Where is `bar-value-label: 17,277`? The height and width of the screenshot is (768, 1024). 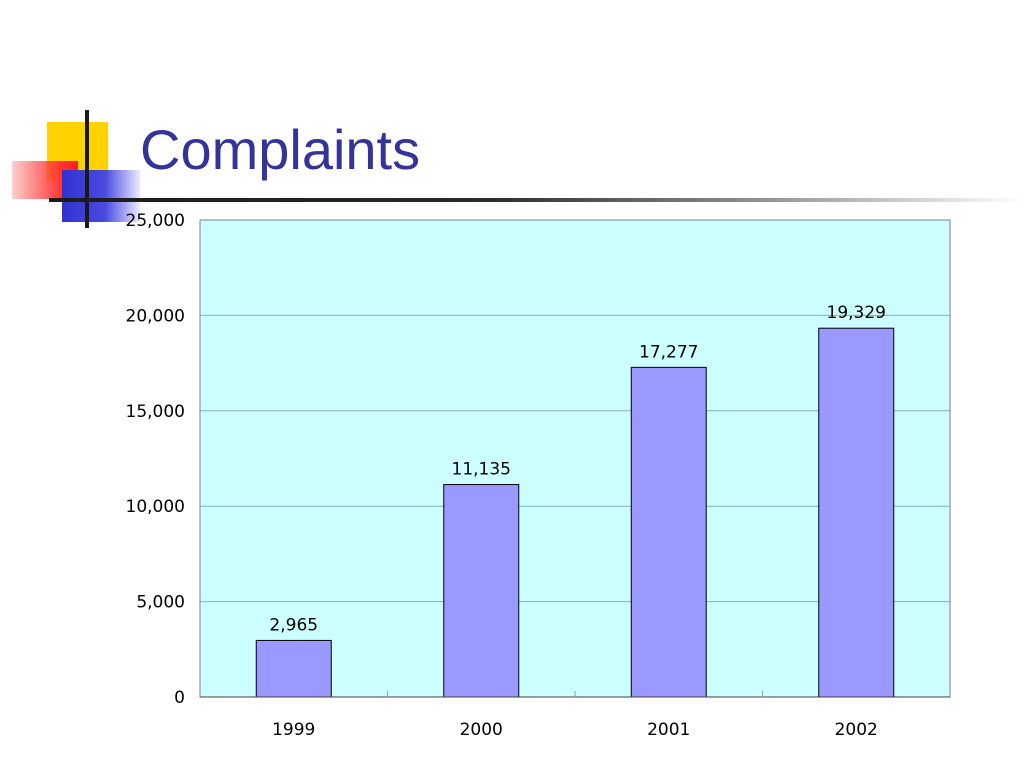 bar-value-label: 17,277 is located at coordinates (668, 352).